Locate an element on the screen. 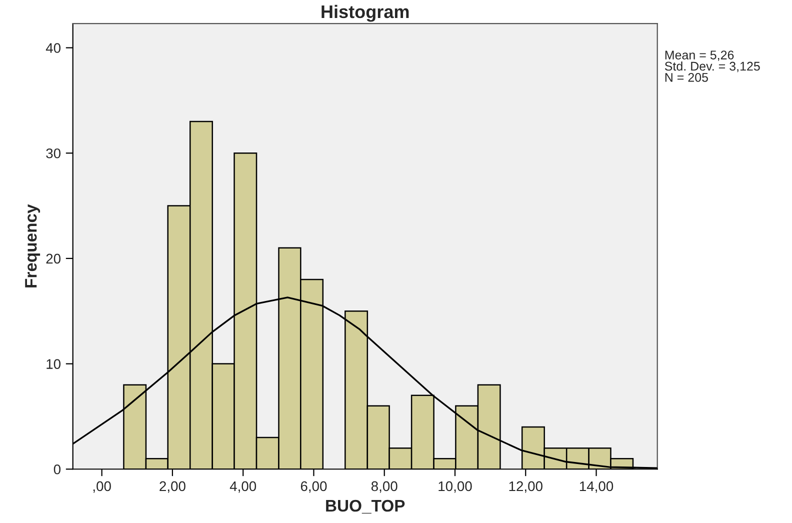  x-axis-title: BUO_TOP is located at coordinates (365, 507).